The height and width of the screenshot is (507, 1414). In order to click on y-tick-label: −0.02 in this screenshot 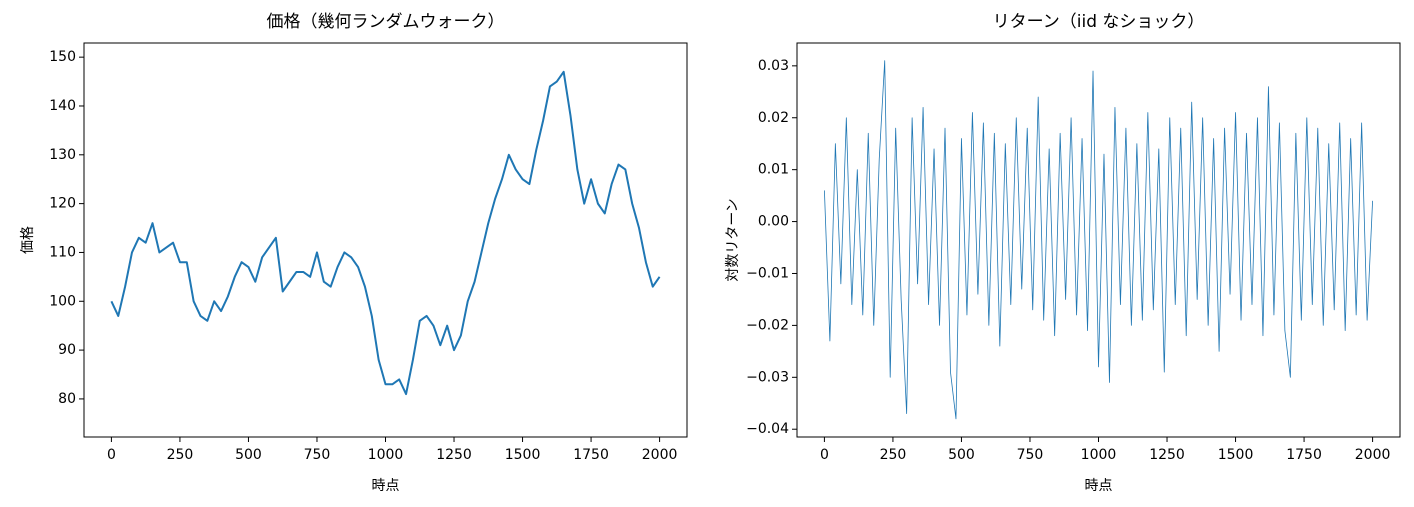, I will do `click(767, 325)`.